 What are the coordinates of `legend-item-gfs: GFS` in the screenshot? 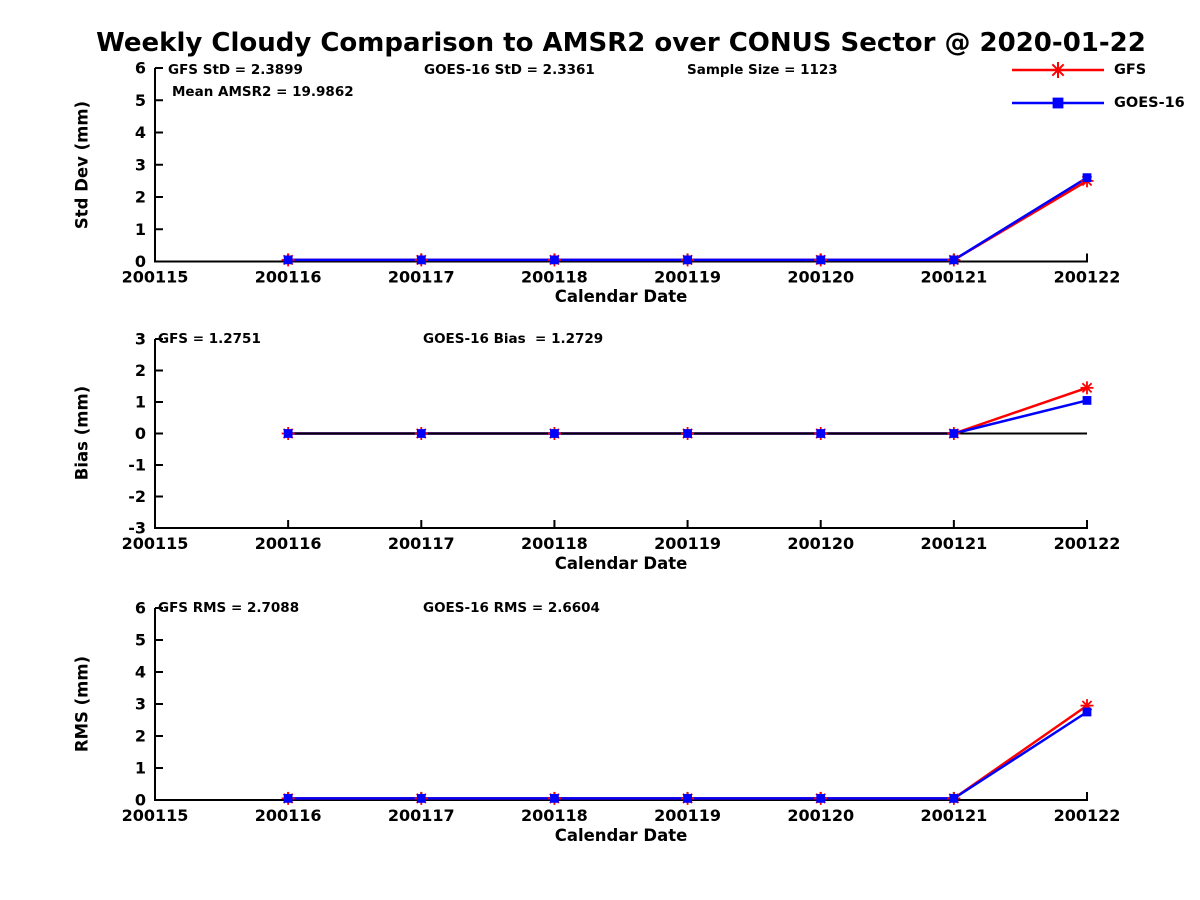 It's located at (1097, 70).